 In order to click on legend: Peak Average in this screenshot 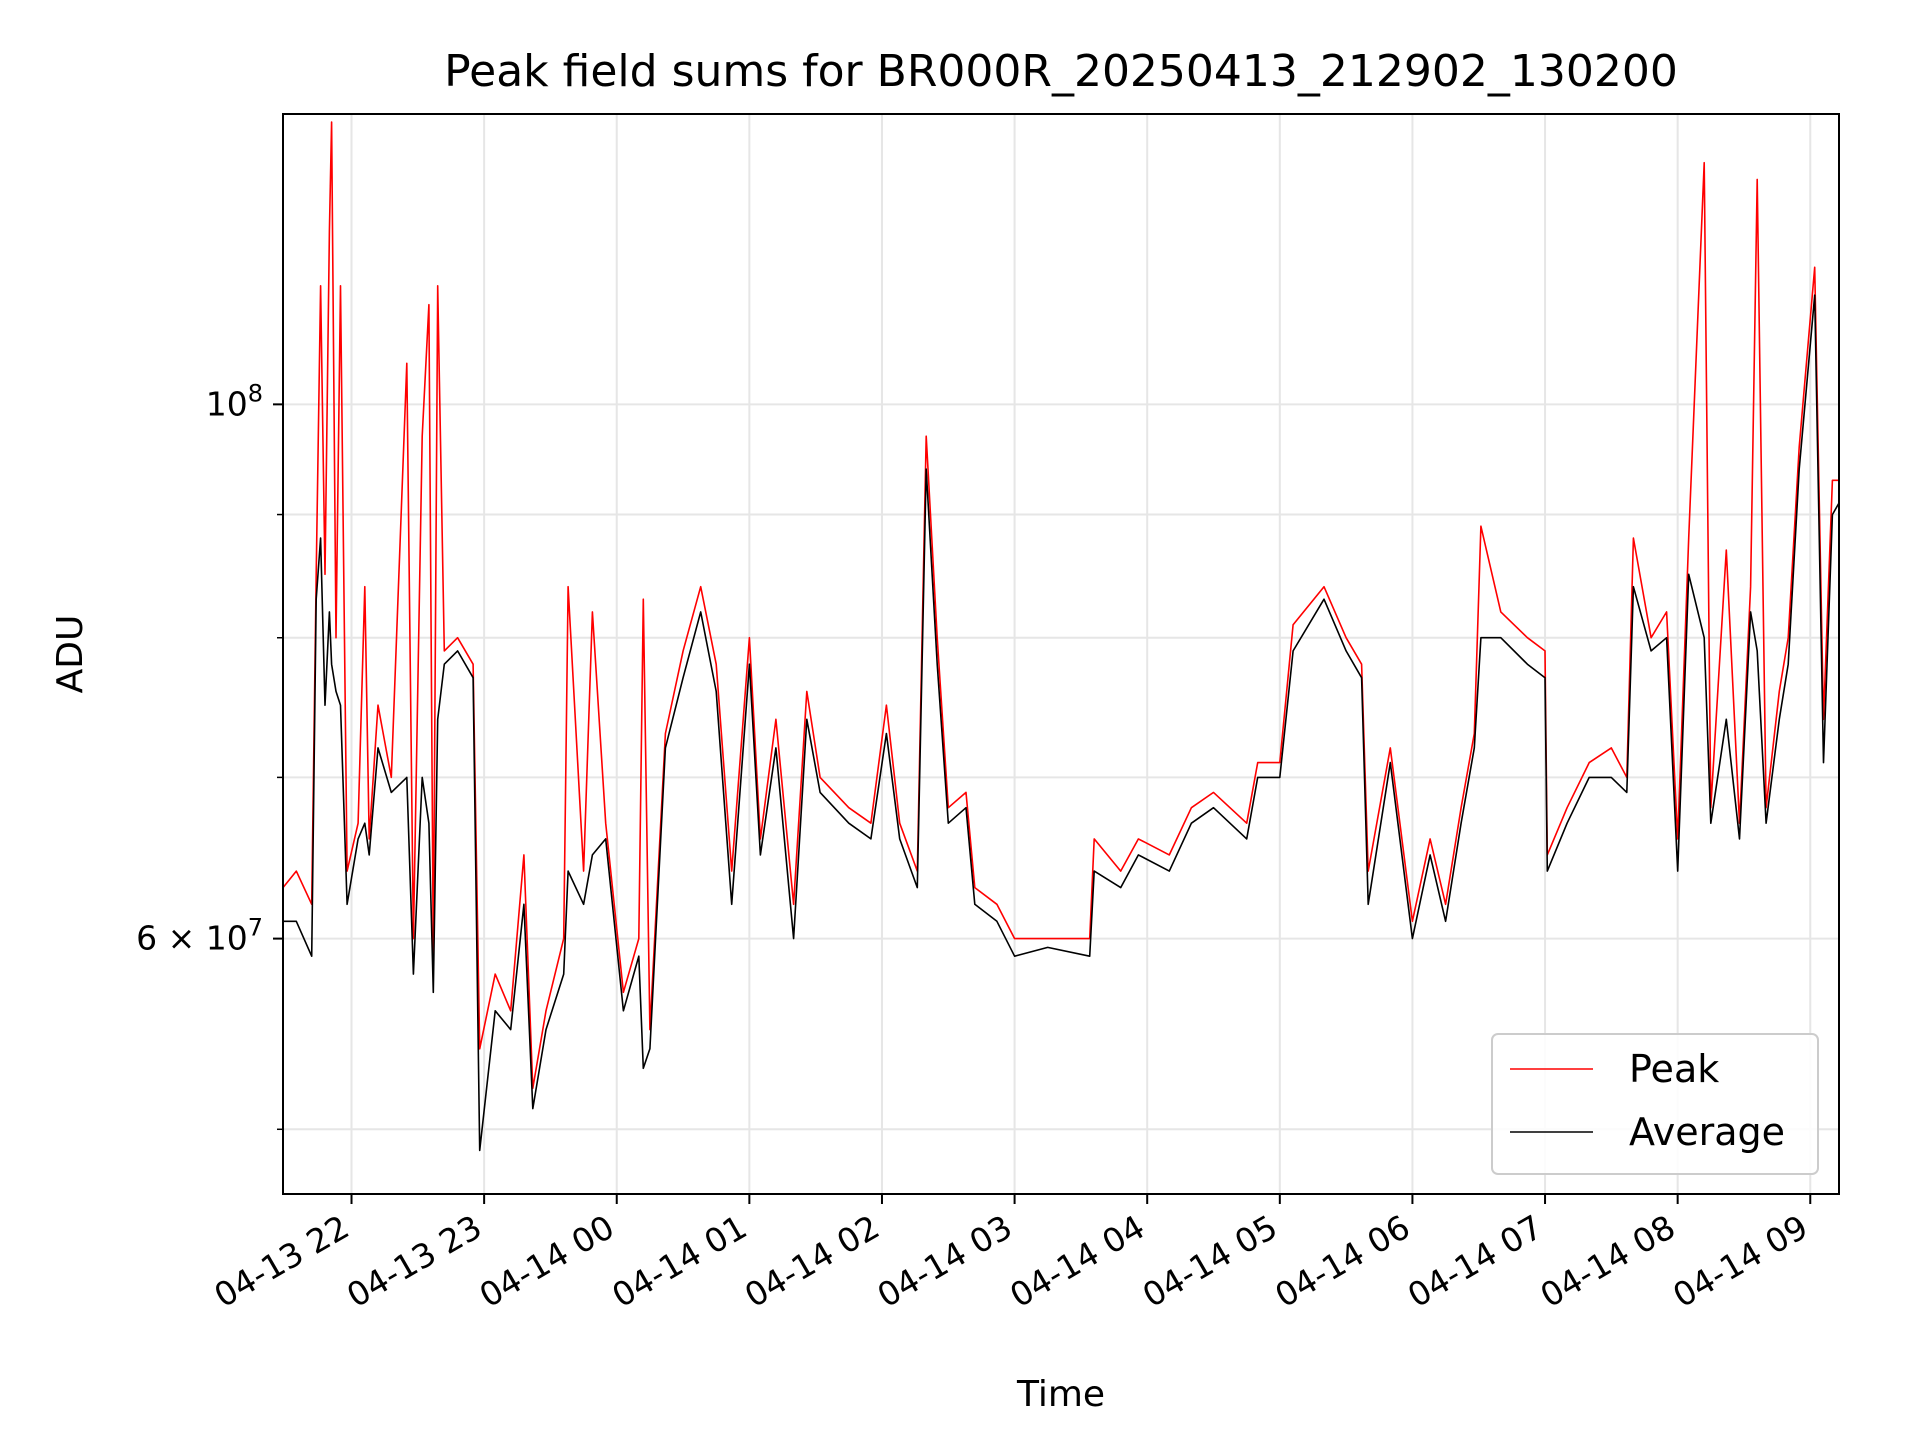, I will do `click(1655, 1104)`.